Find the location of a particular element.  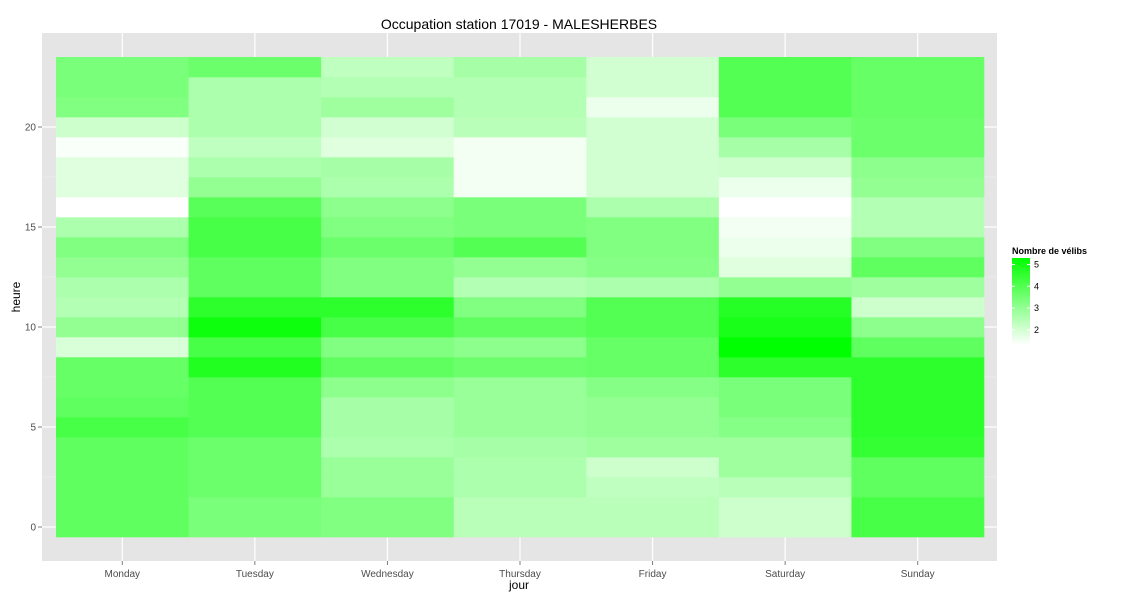

y-tick-label: 10 is located at coordinates (31, 328).